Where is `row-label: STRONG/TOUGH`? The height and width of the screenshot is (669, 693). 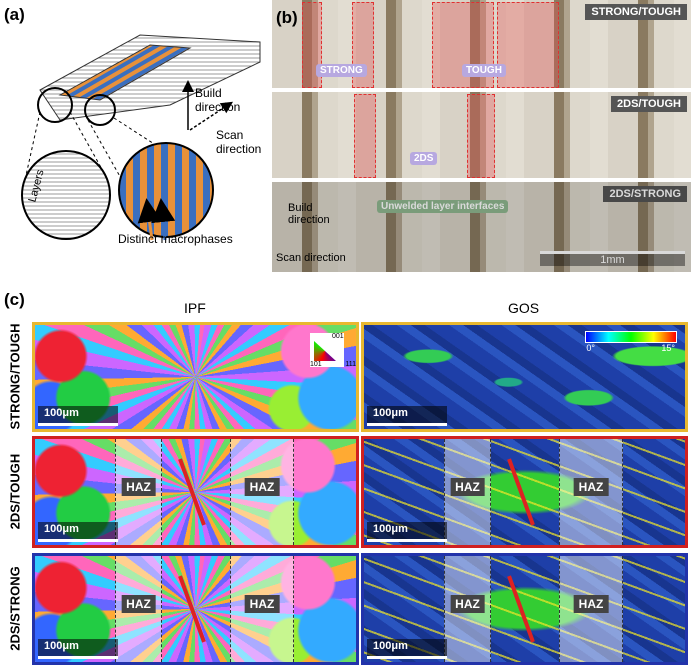 row-label: STRONG/TOUGH is located at coordinates (15, 376).